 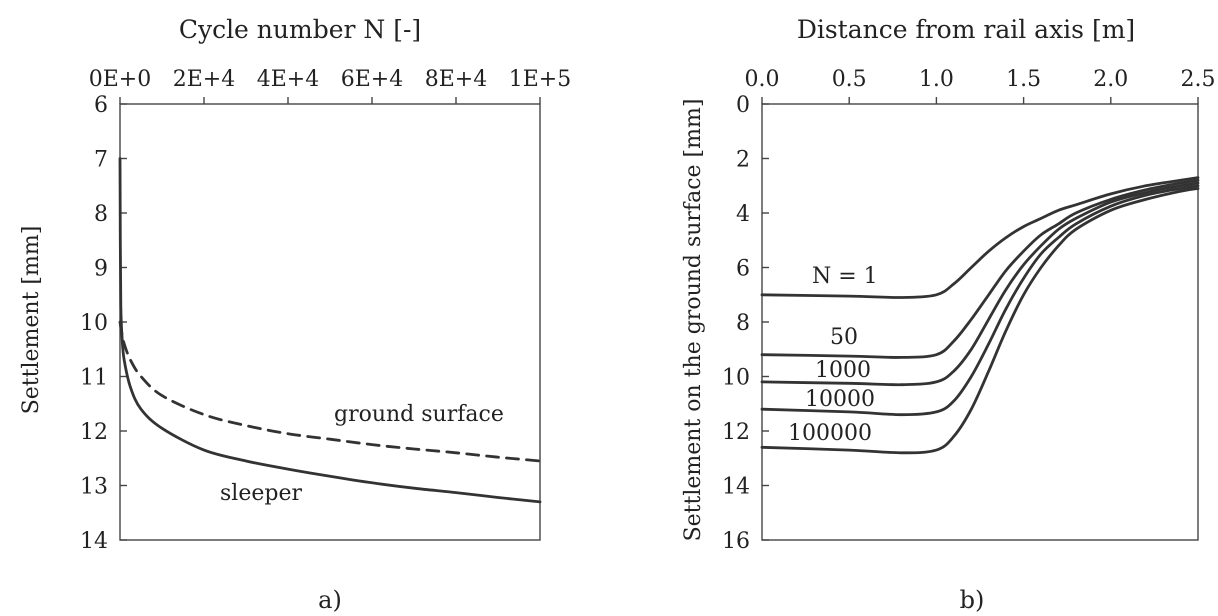 What do you see at coordinates (94, 432) in the screenshot?
I see `chart-a-ytick-label: 12` at bounding box center [94, 432].